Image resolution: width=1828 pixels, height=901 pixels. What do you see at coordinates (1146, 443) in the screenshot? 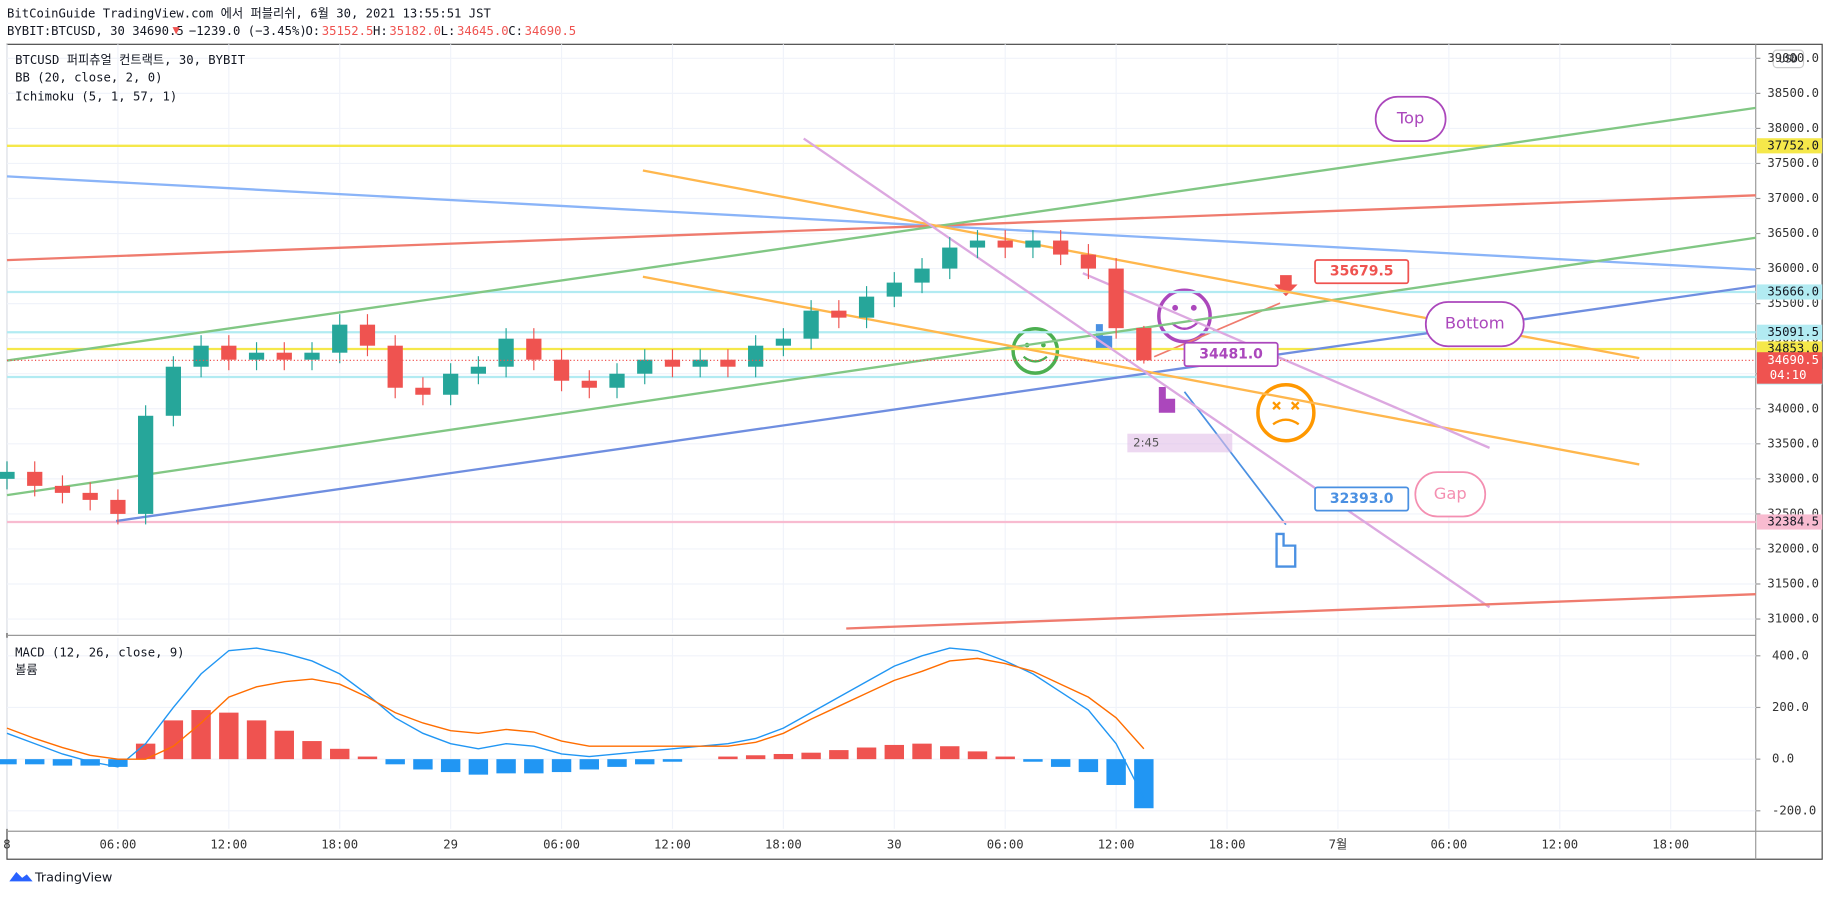
I see `callout-label: 2:45` at bounding box center [1146, 443].